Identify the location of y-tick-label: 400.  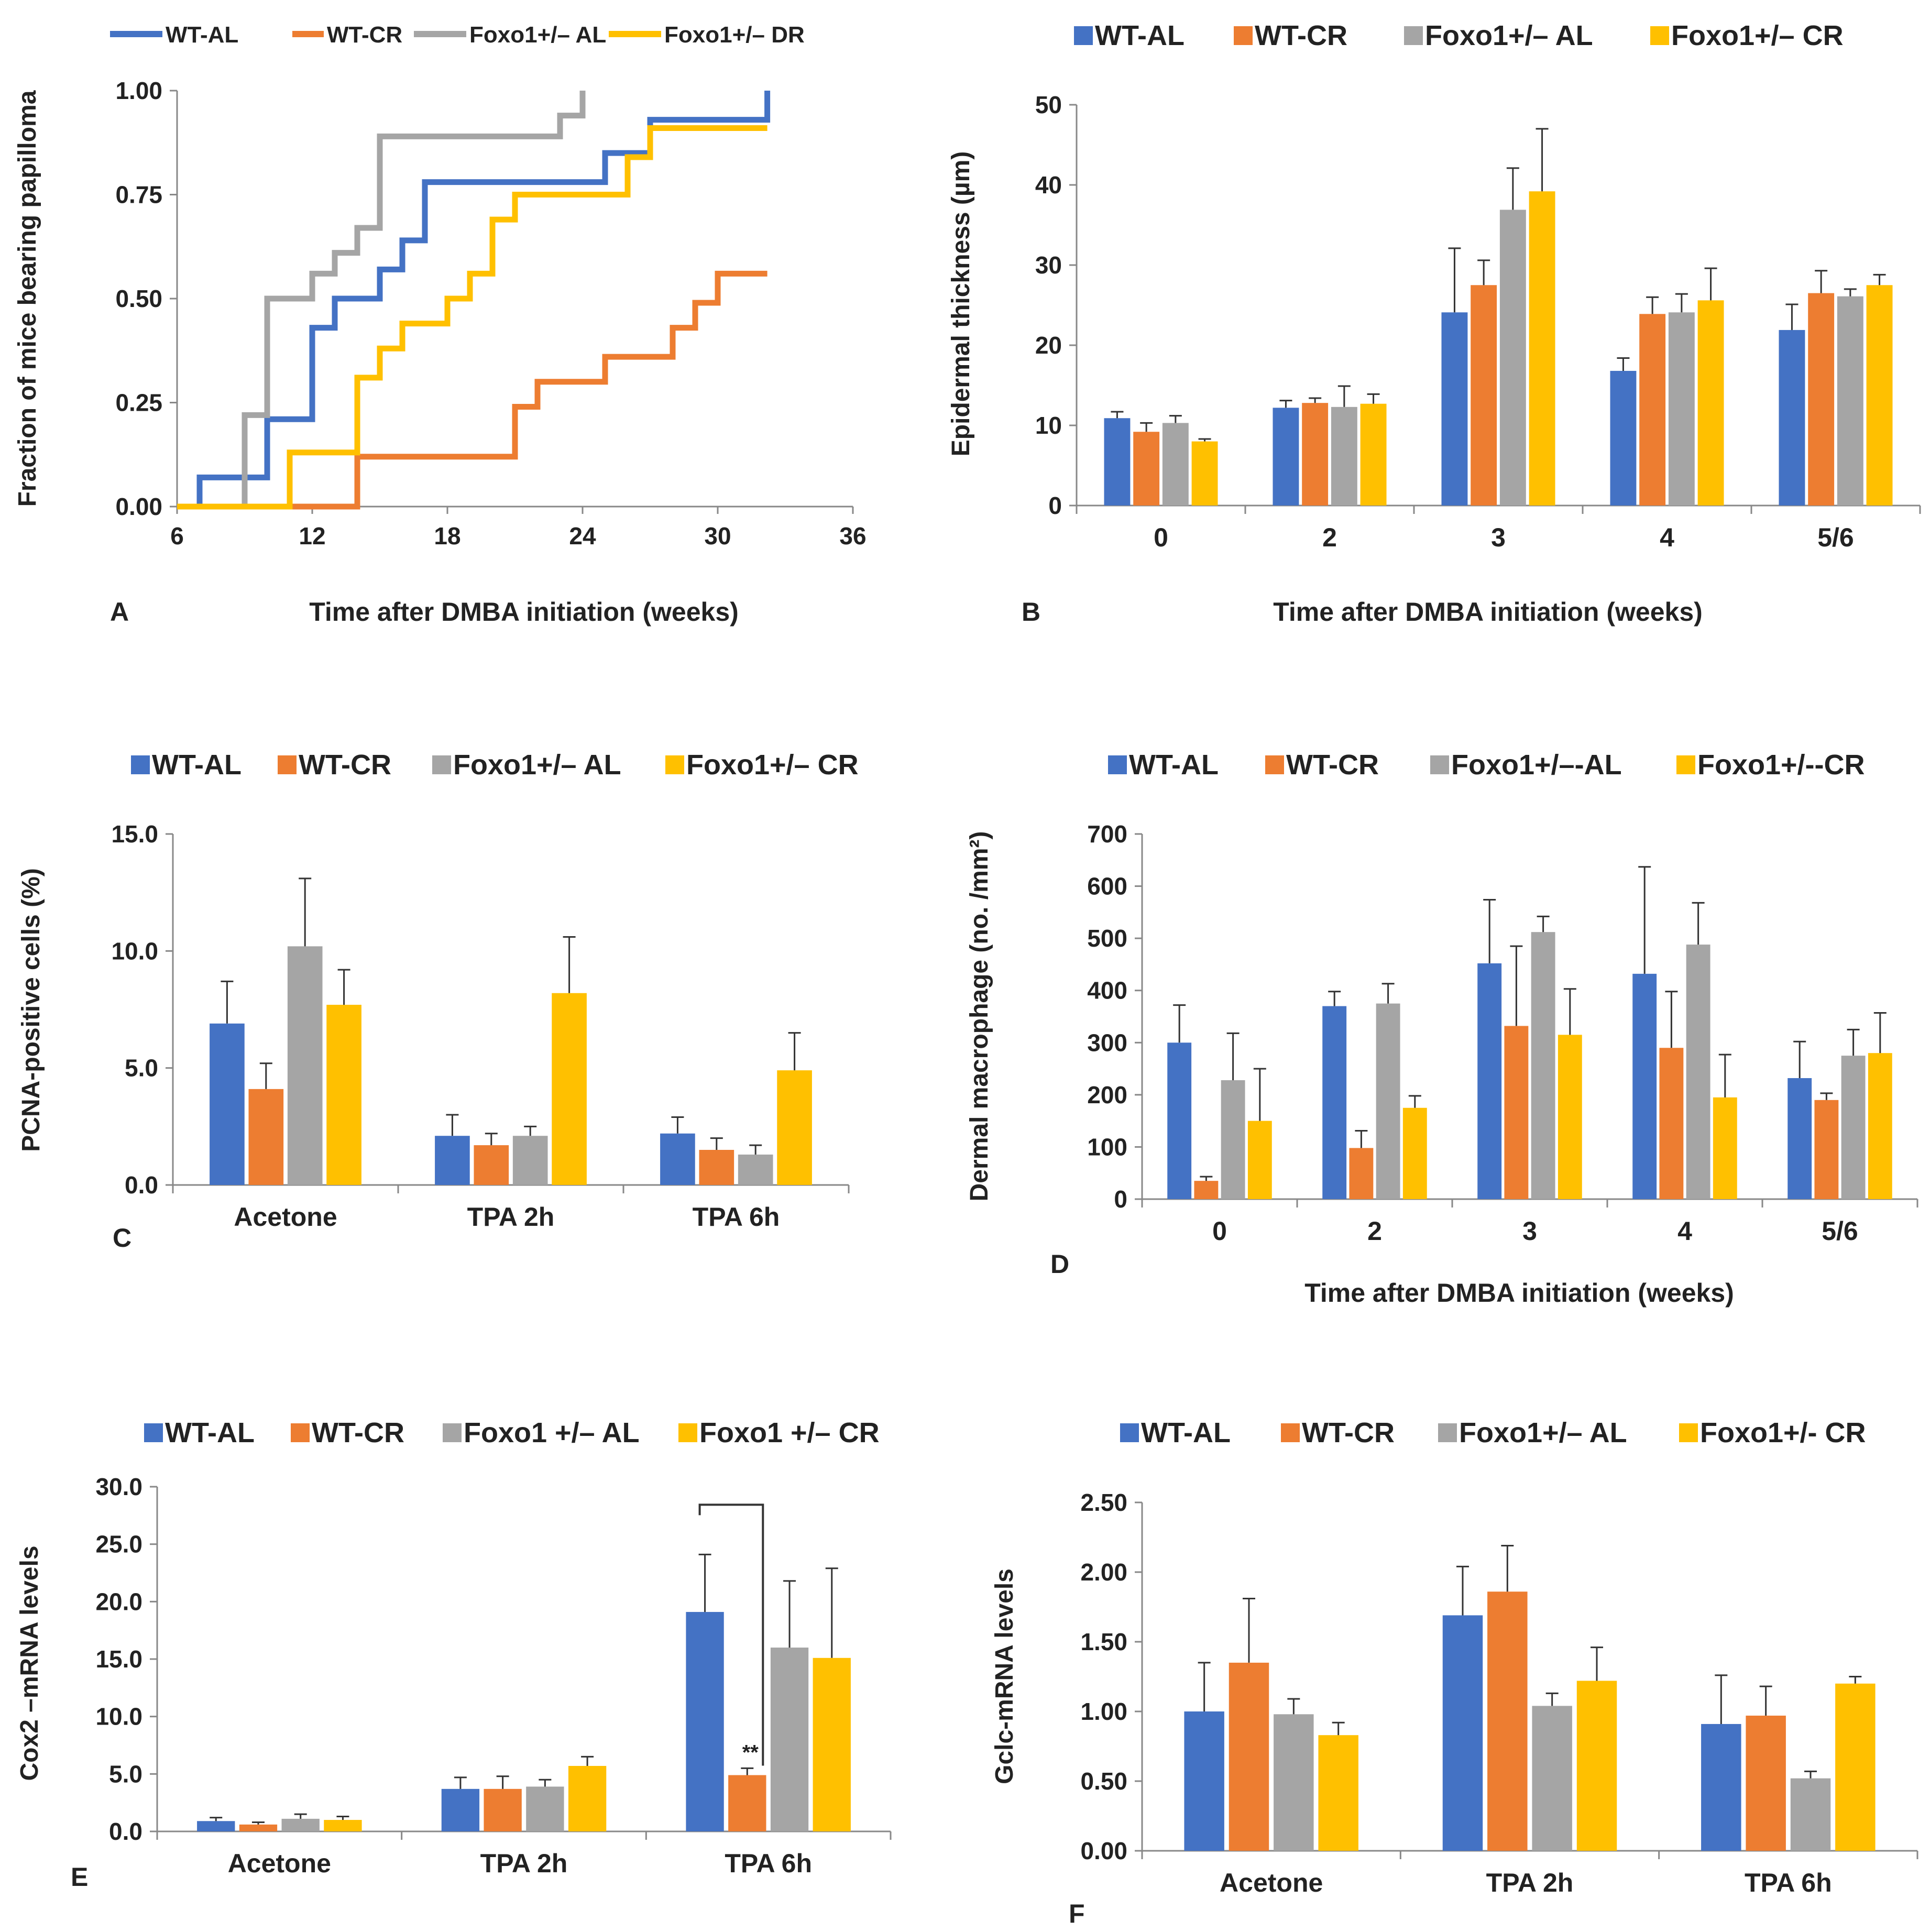
(1107, 990).